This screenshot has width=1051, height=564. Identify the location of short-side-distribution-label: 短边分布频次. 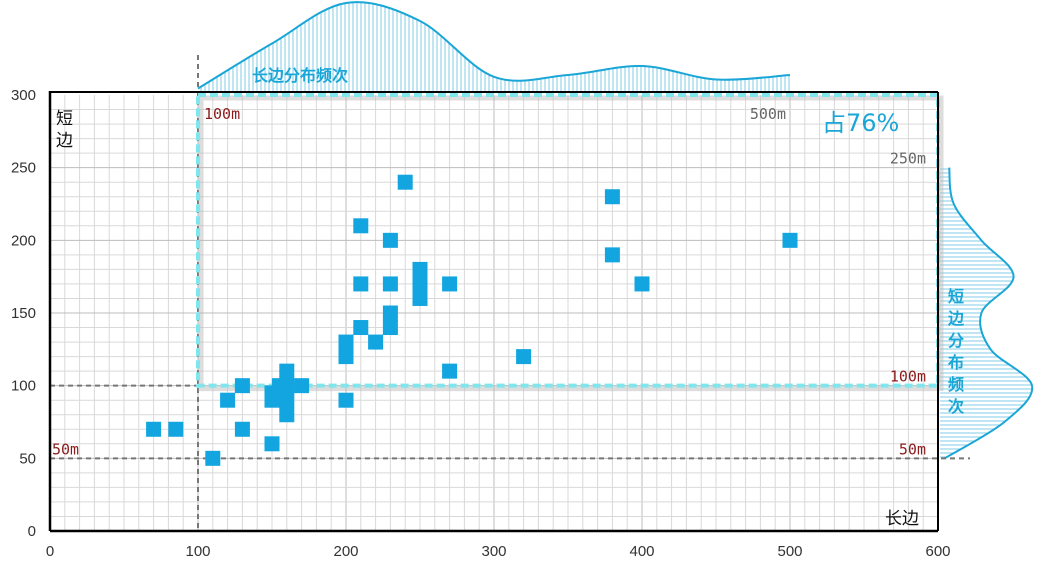
(956, 351).